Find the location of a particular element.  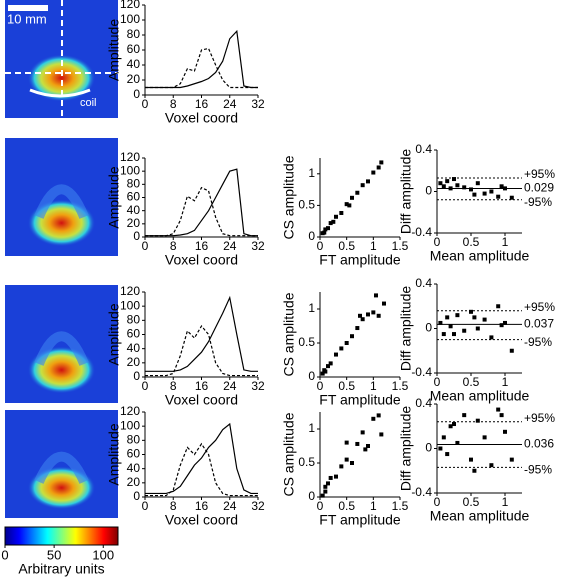

y-tick-label: -0.4 is located at coordinates (421, 372).